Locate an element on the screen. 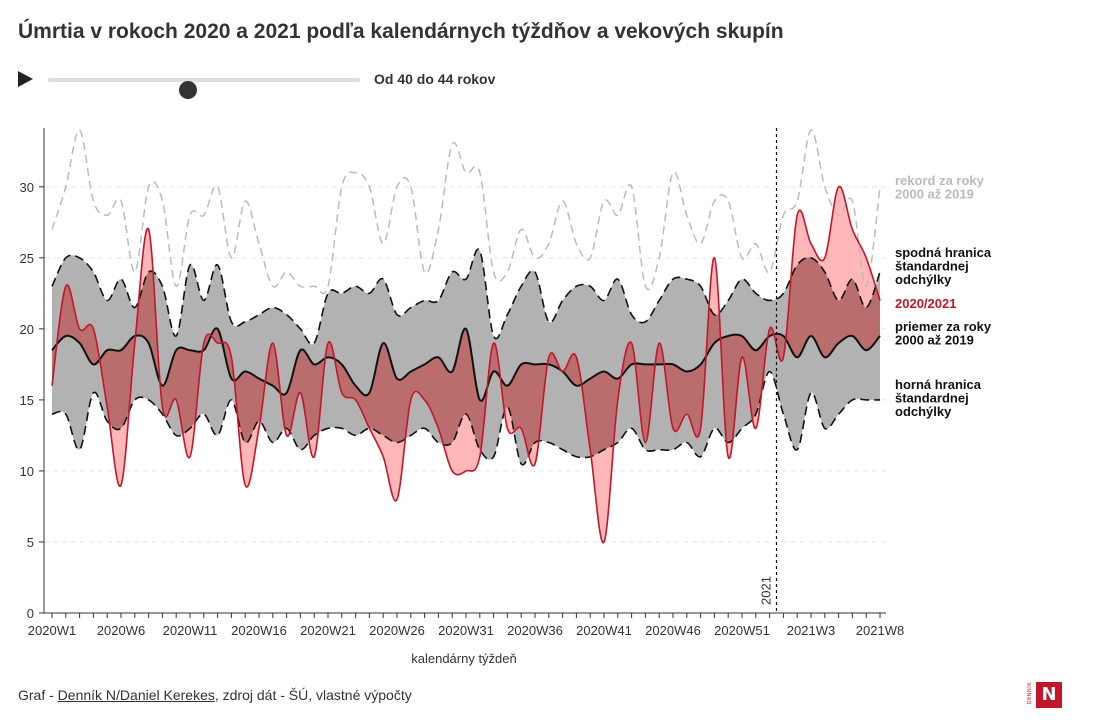 The width and height of the screenshot is (1093, 727). y-tick-label: 15 is located at coordinates (27, 400).